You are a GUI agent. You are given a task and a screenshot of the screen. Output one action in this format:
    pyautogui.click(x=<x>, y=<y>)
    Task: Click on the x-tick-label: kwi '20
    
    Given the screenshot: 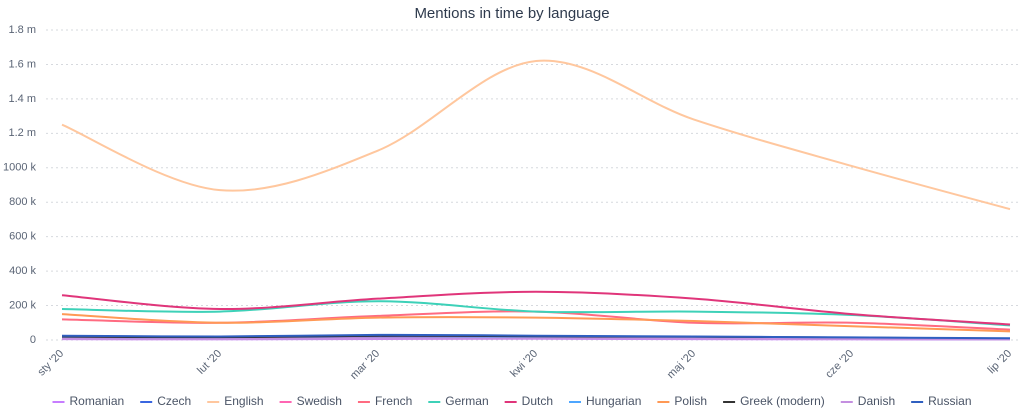 What is the action you would take?
    pyautogui.click(x=524, y=364)
    